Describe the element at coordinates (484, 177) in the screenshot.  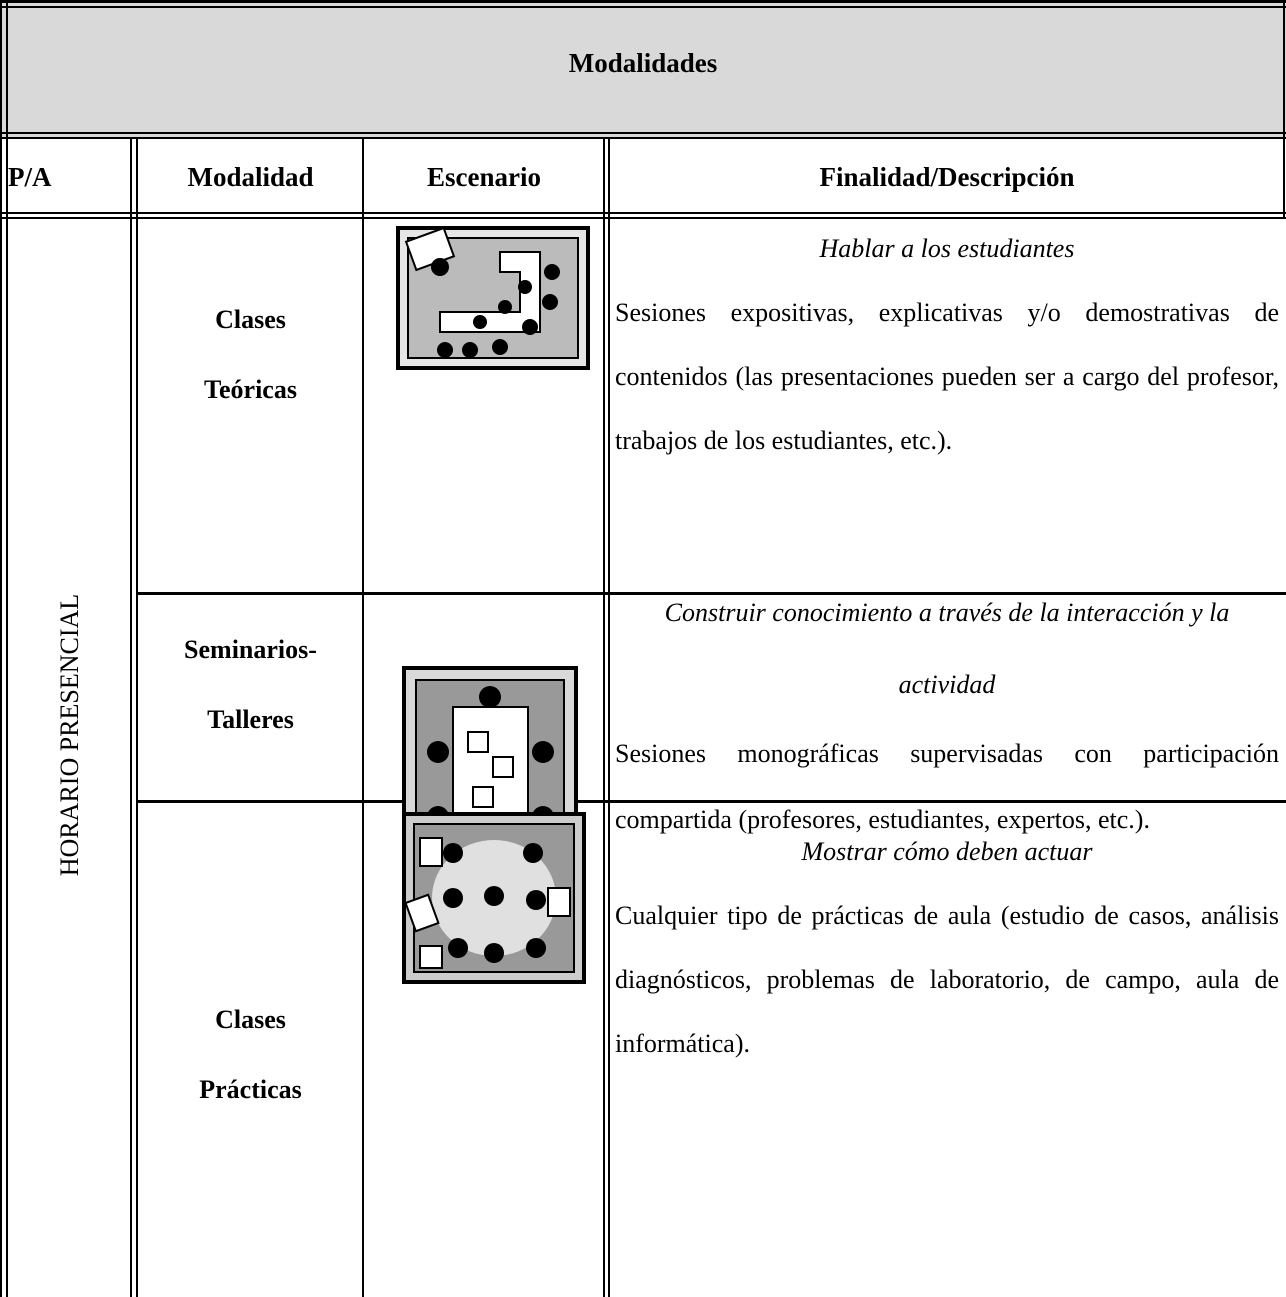
I see `header-cell: Escenario` at that location.